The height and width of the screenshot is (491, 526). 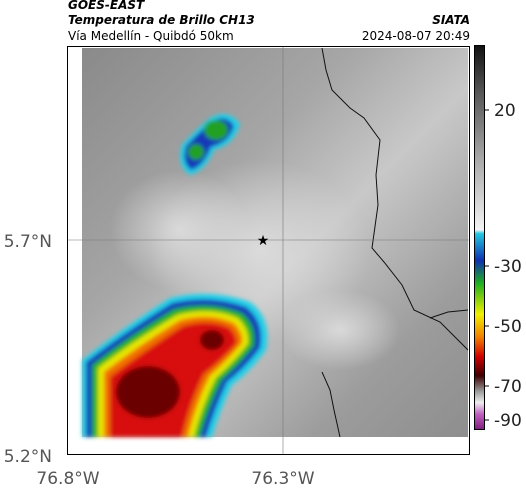 What do you see at coordinates (175, 365) in the screenshot?
I see `storm-cloud-large` at bounding box center [175, 365].